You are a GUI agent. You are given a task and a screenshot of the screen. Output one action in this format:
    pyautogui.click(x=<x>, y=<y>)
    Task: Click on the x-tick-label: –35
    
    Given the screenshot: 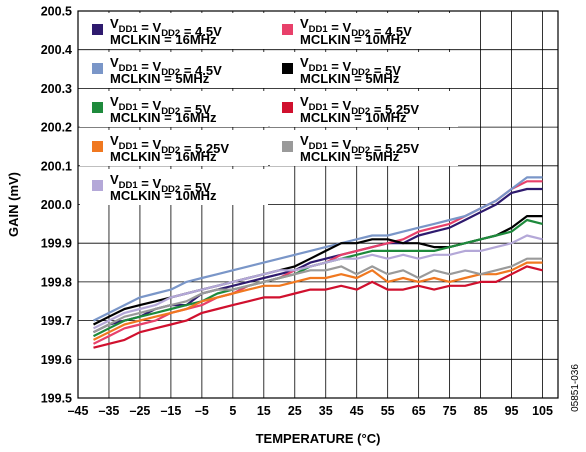 What is the action you would take?
    pyautogui.click(x=109, y=411)
    